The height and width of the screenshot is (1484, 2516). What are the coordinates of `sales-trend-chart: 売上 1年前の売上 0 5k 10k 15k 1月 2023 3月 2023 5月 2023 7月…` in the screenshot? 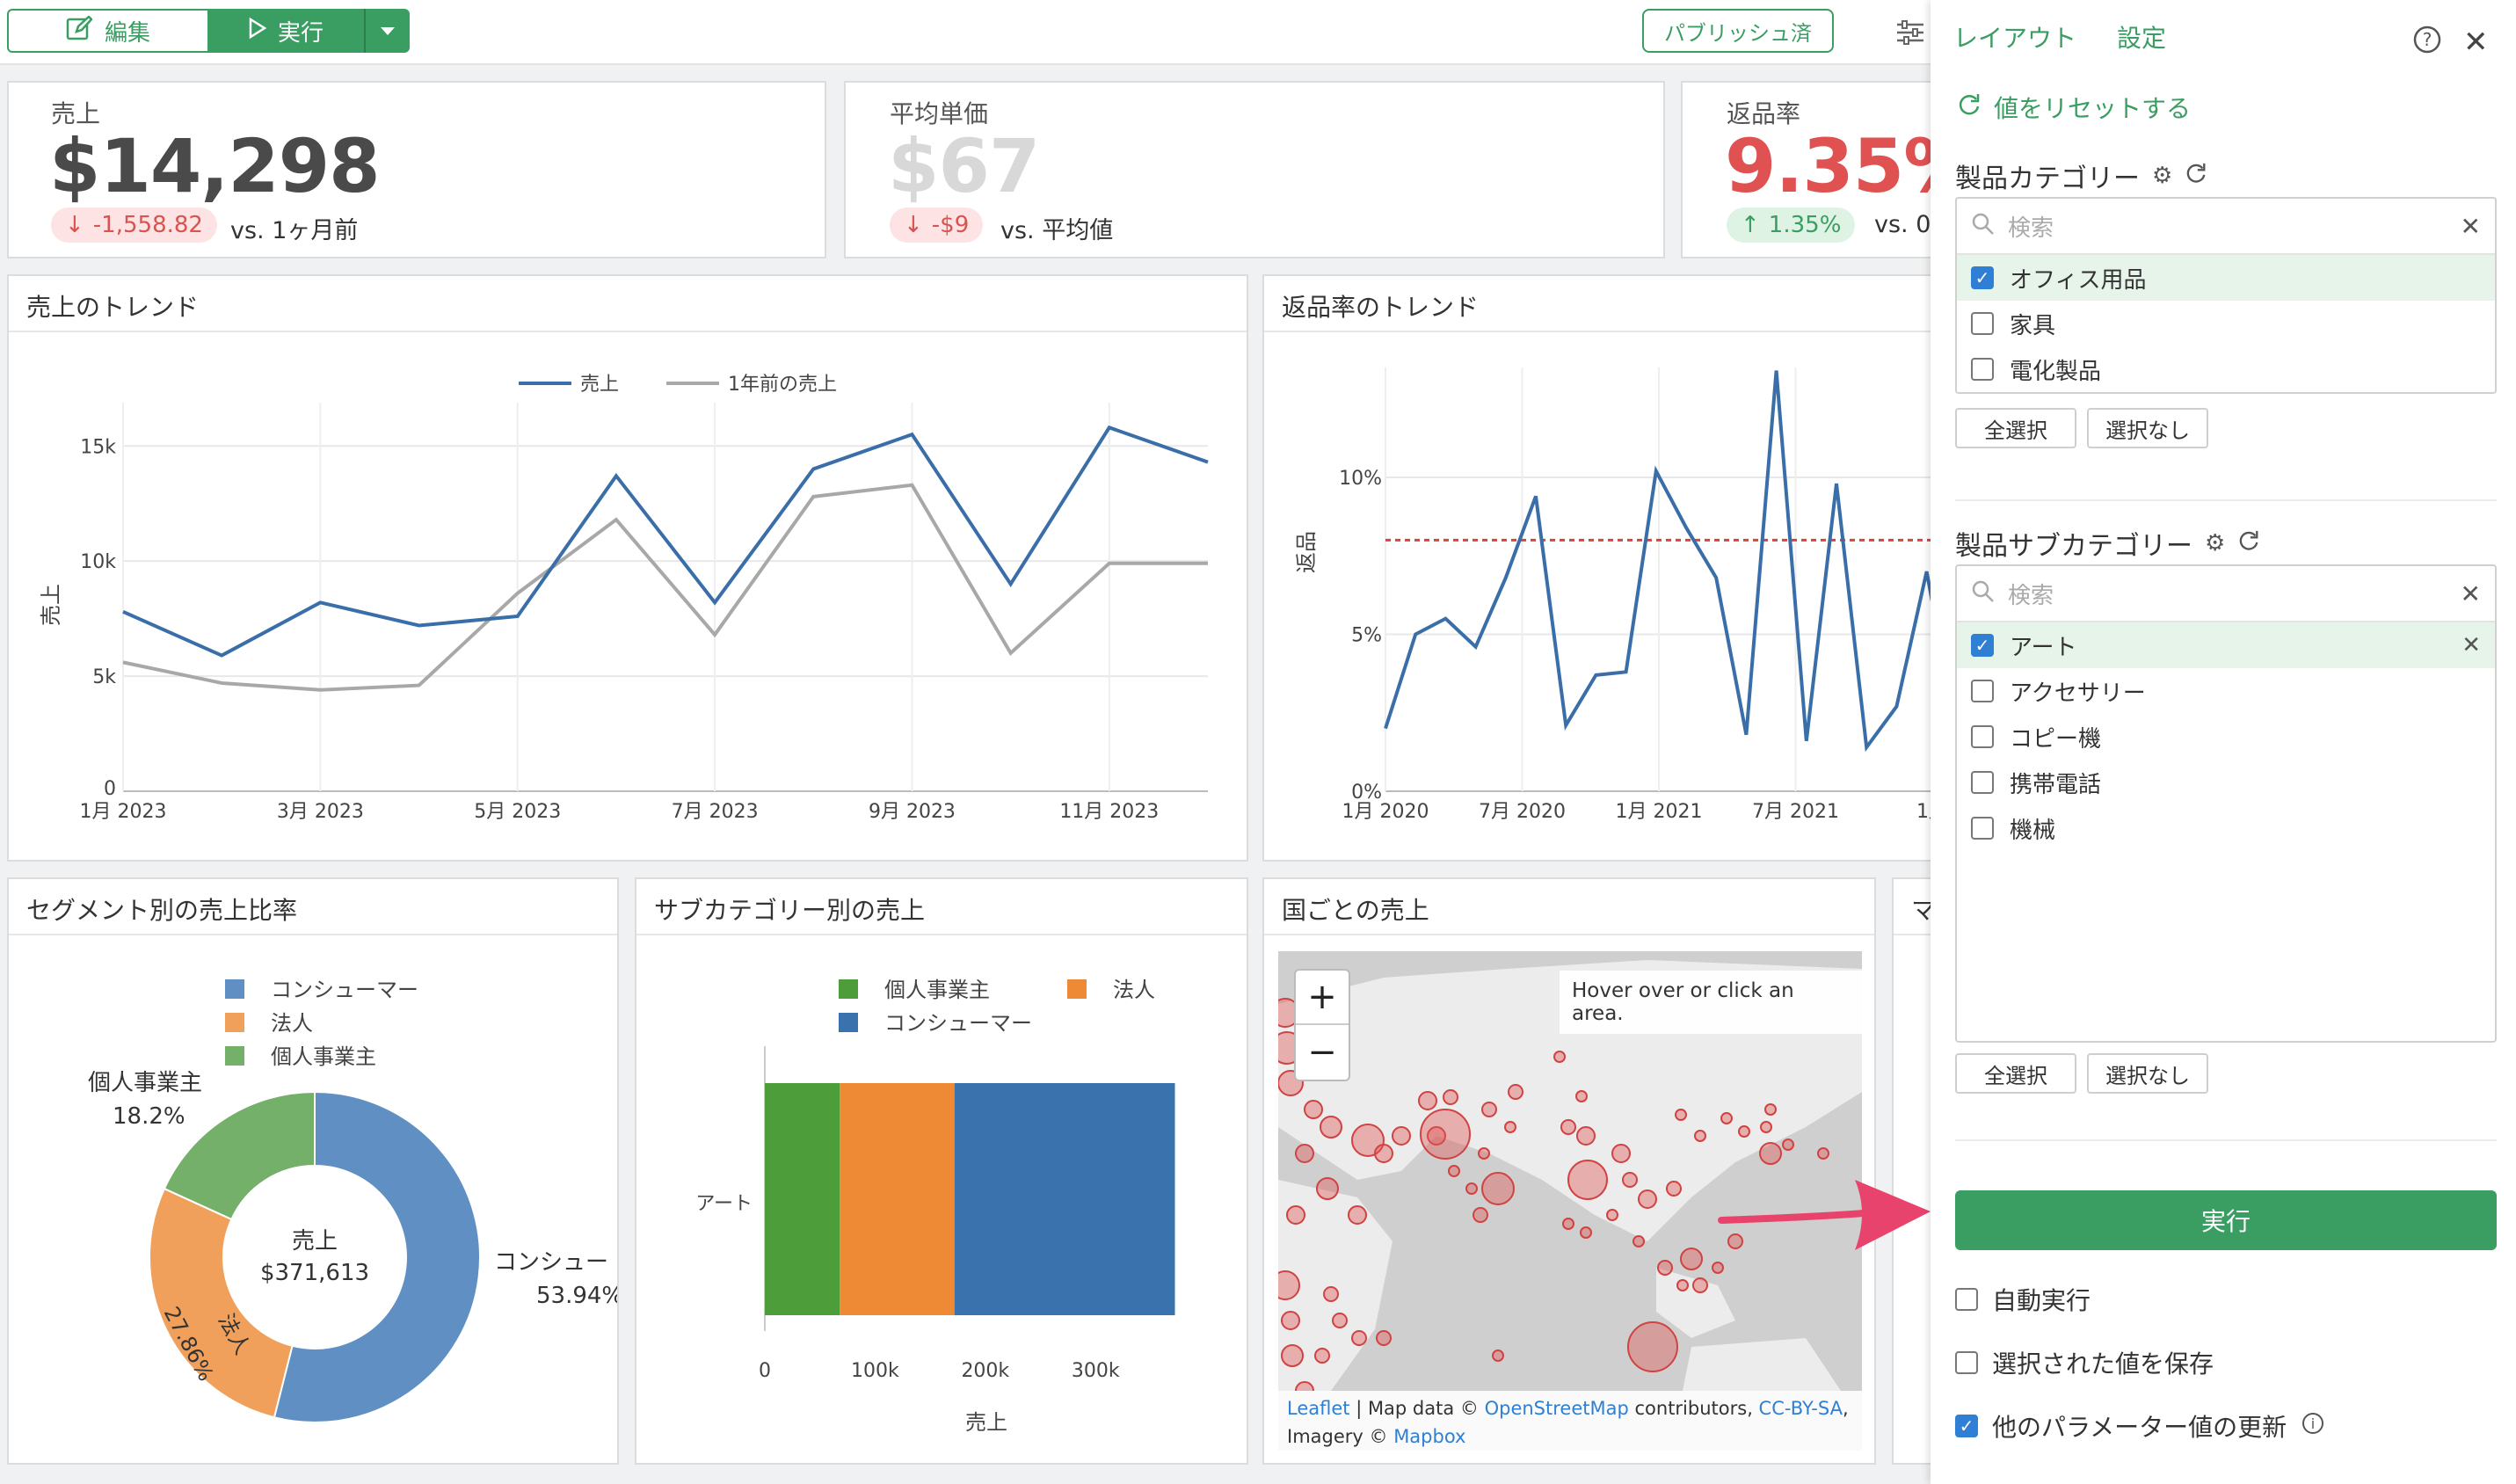 It's located at (624, 598).